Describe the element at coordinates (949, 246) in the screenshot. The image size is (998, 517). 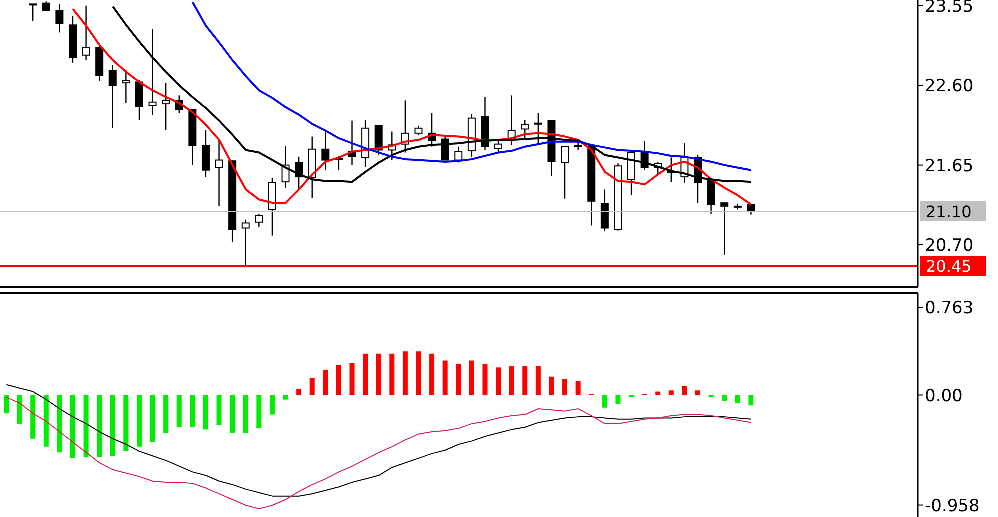
I see `y-tick-label: 20.70` at that location.